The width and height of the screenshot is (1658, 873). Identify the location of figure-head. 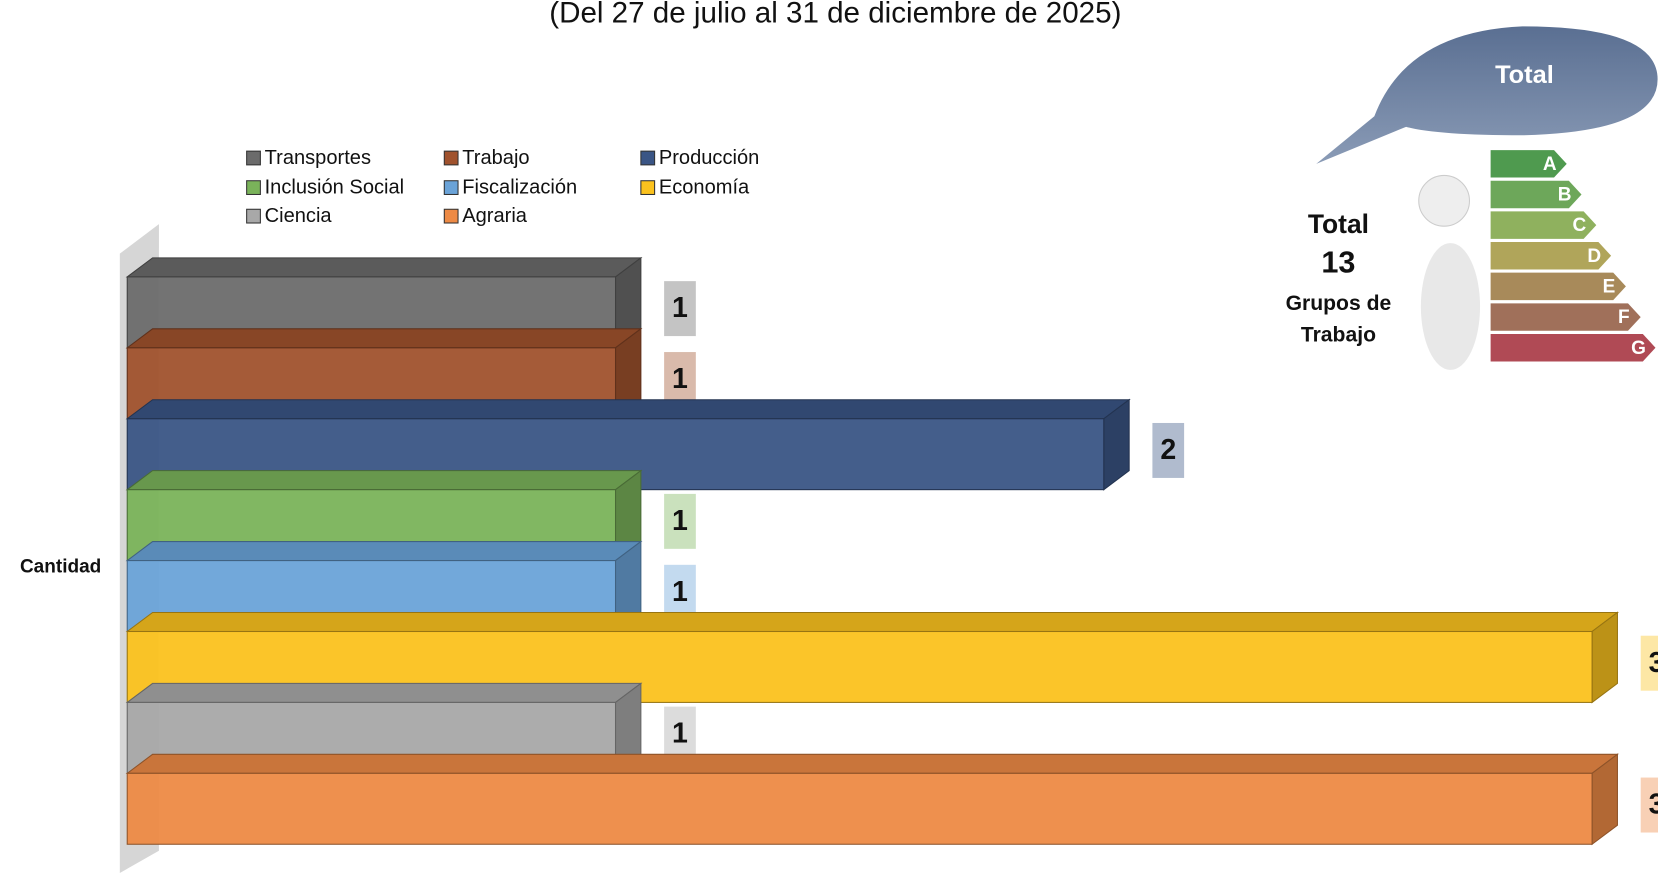
(1444, 200).